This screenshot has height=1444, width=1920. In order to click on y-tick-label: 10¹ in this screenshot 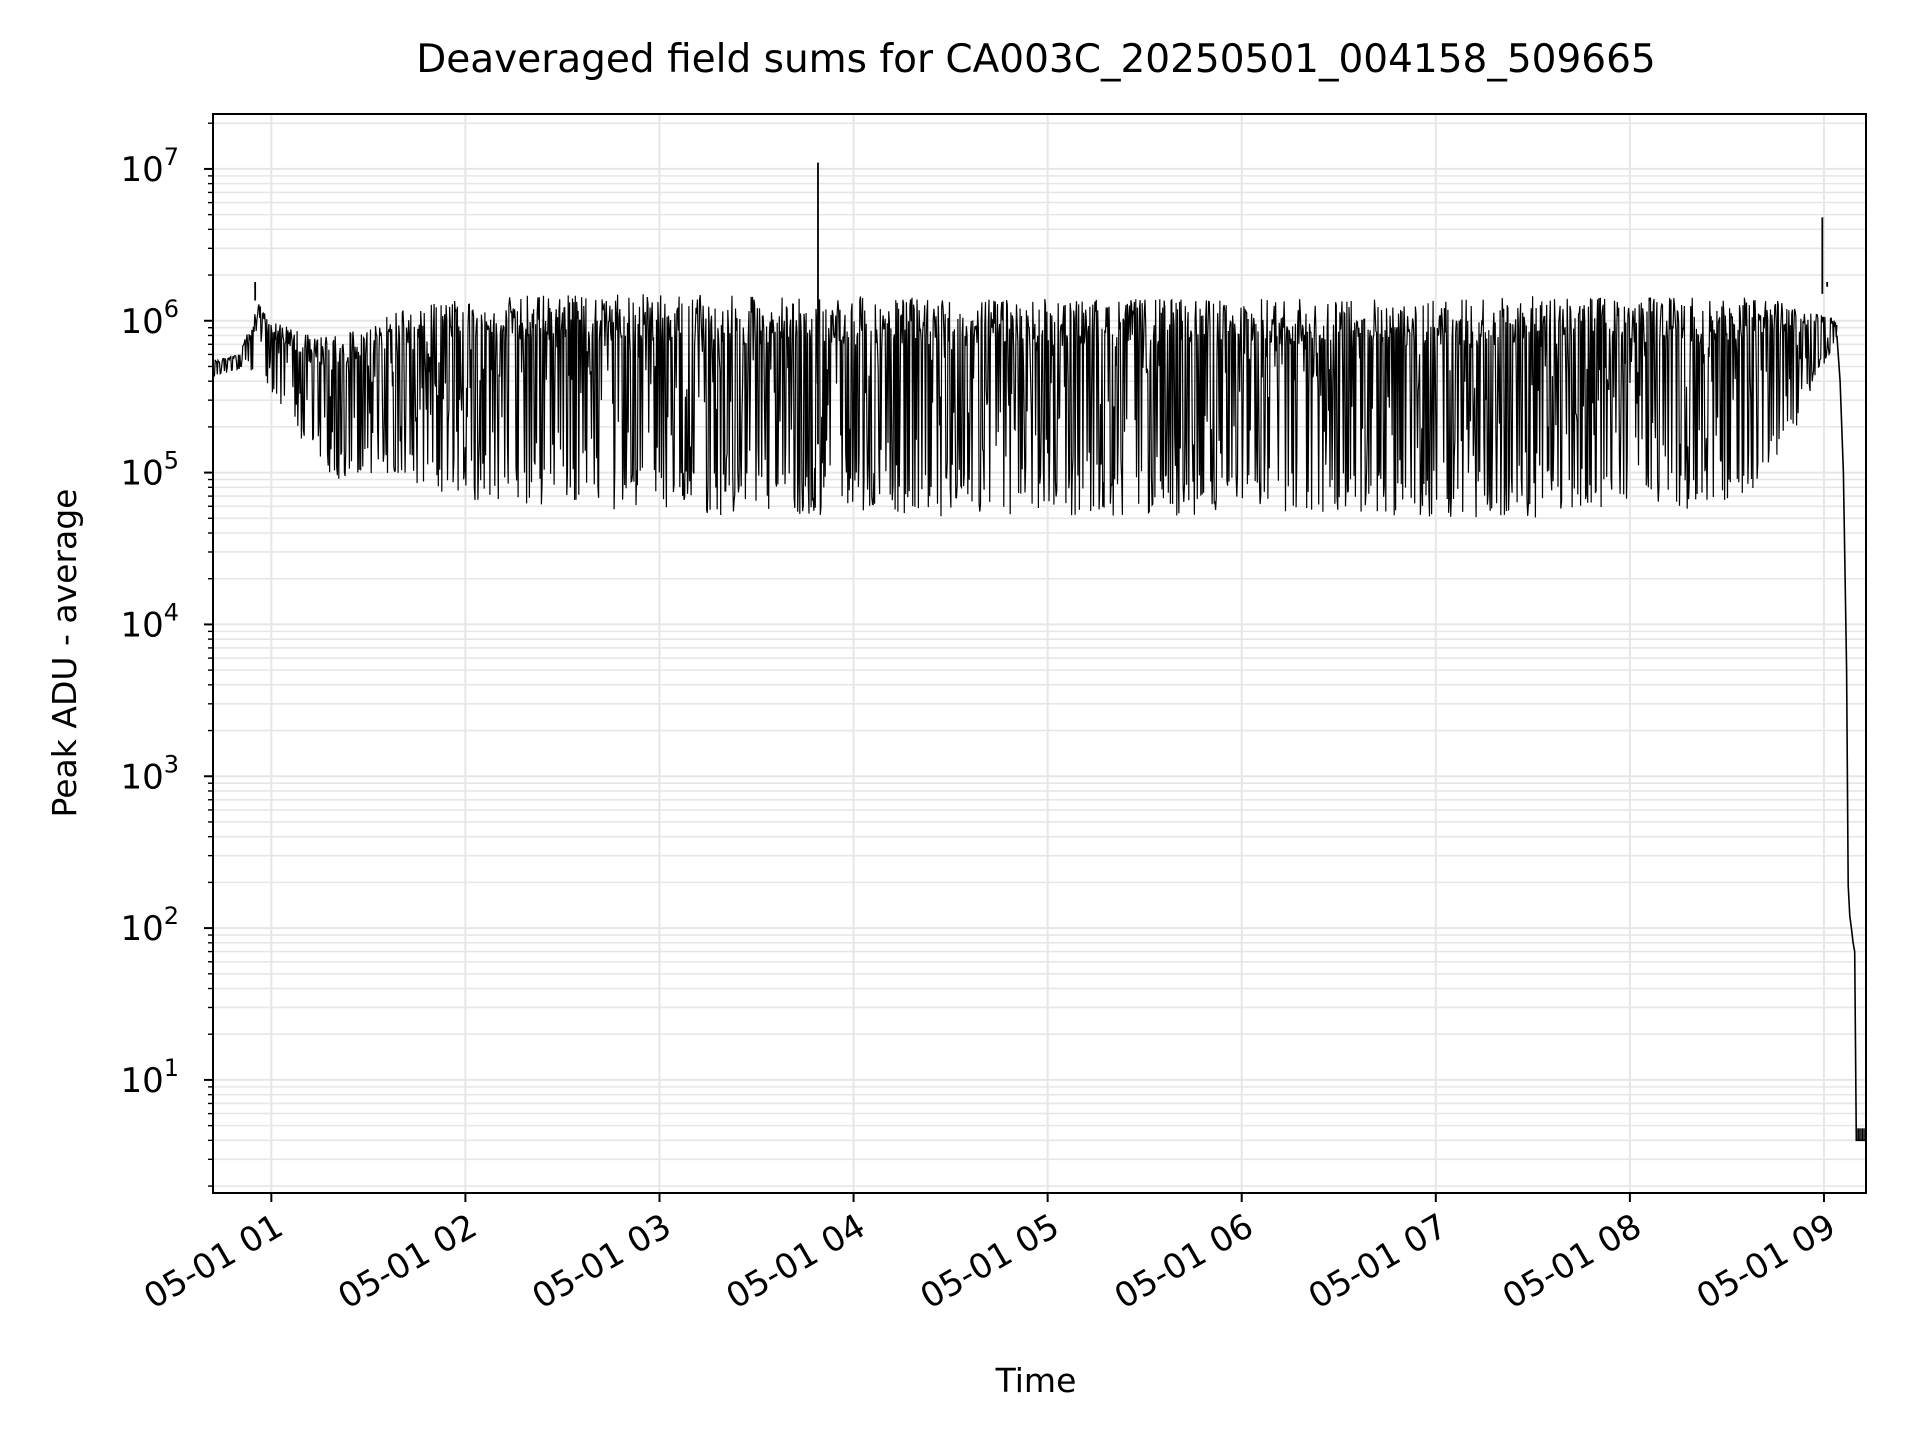, I will do `click(149, 1077)`.